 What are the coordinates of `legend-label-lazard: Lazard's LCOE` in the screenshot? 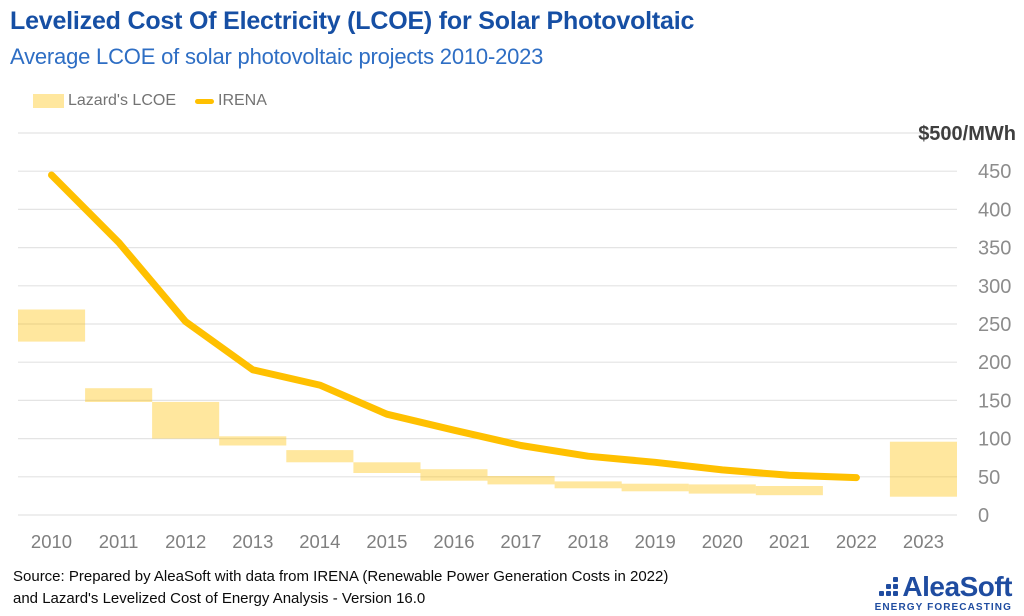 It's located at (122, 100).